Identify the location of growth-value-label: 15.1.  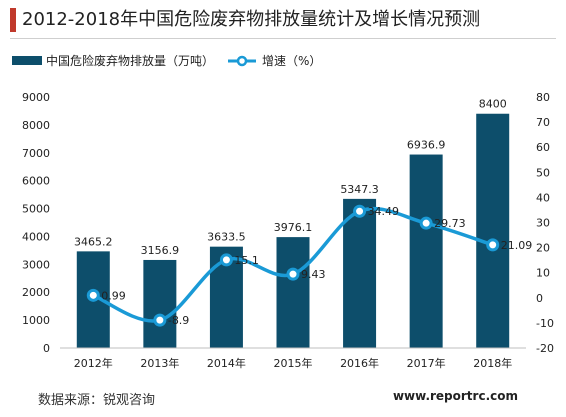
(246, 260).